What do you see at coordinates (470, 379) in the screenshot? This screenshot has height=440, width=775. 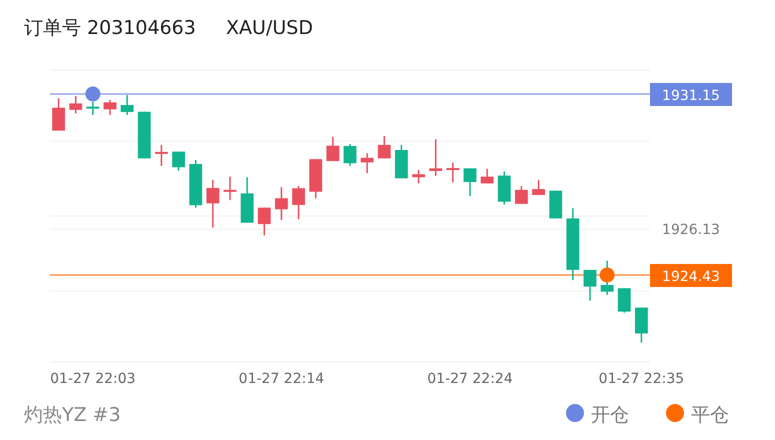 I see `x-tick-label: 01-27 22:24` at bounding box center [470, 379].